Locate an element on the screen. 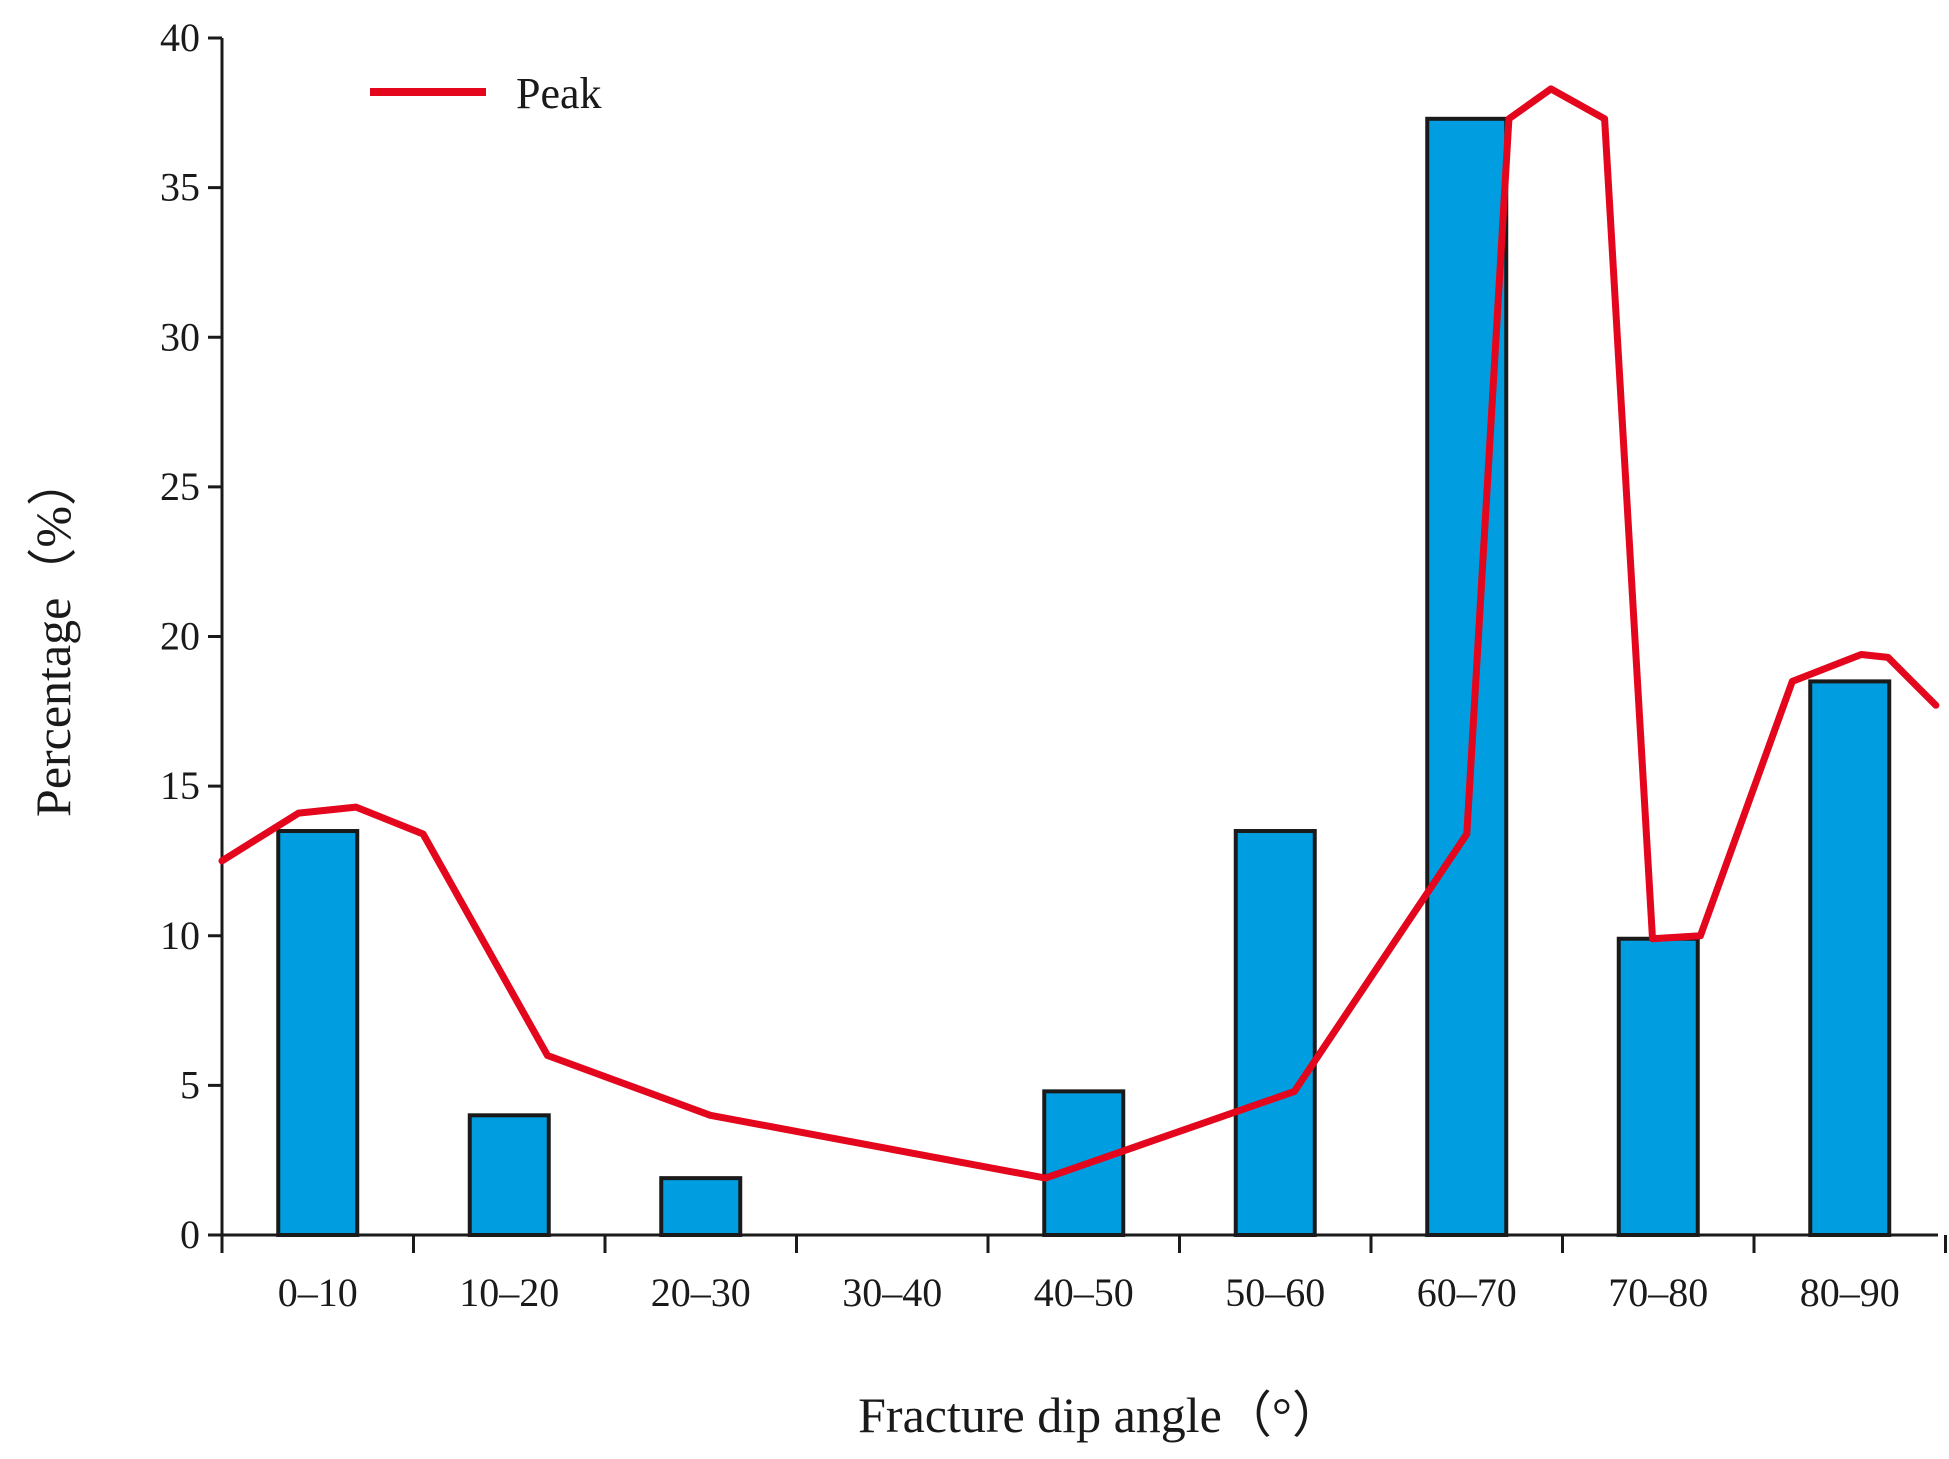  y-ticks-group: 0 5 10 15 20 25 30 35 40 is located at coordinates (191, 636).